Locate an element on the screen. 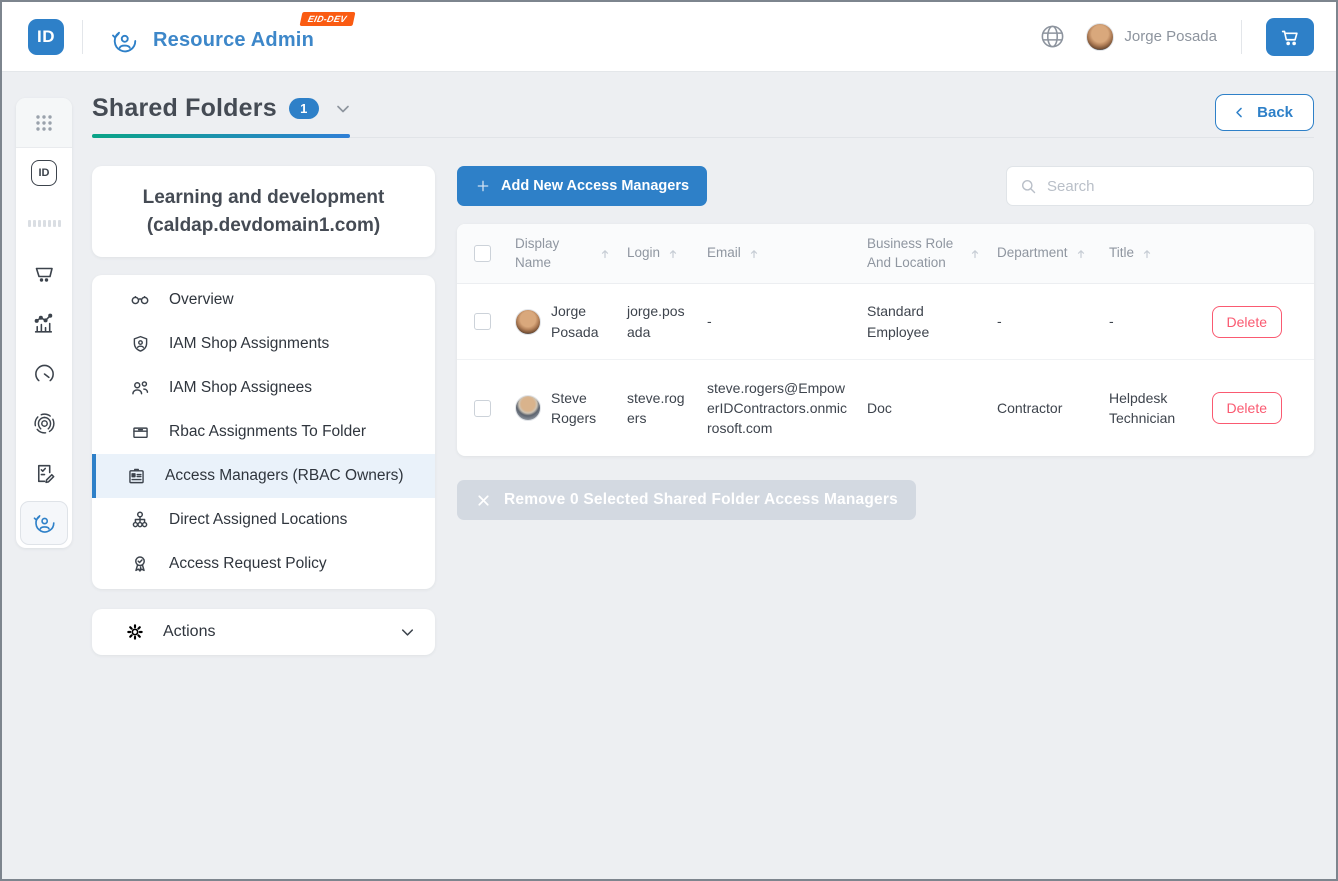  gear-icon is located at coordinates (135, 632).